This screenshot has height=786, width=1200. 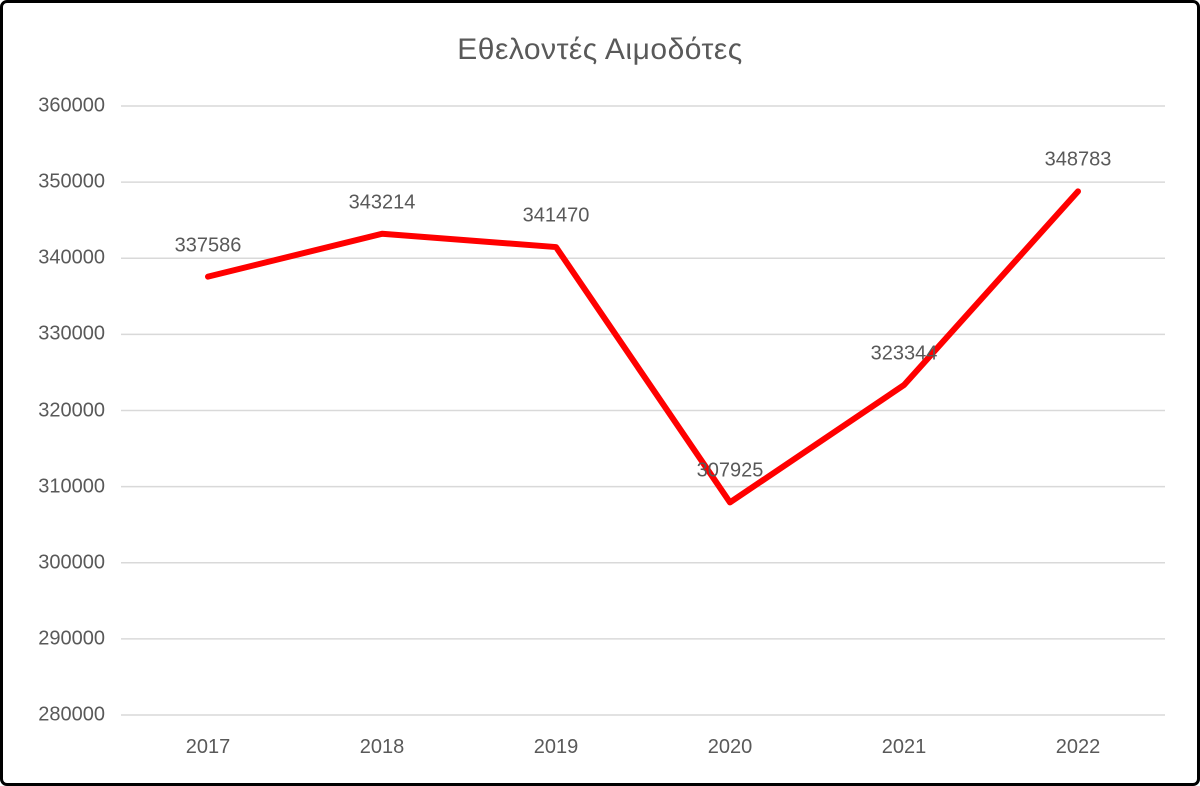 I want to click on data-point-label: 307925, so click(x=730, y=470).